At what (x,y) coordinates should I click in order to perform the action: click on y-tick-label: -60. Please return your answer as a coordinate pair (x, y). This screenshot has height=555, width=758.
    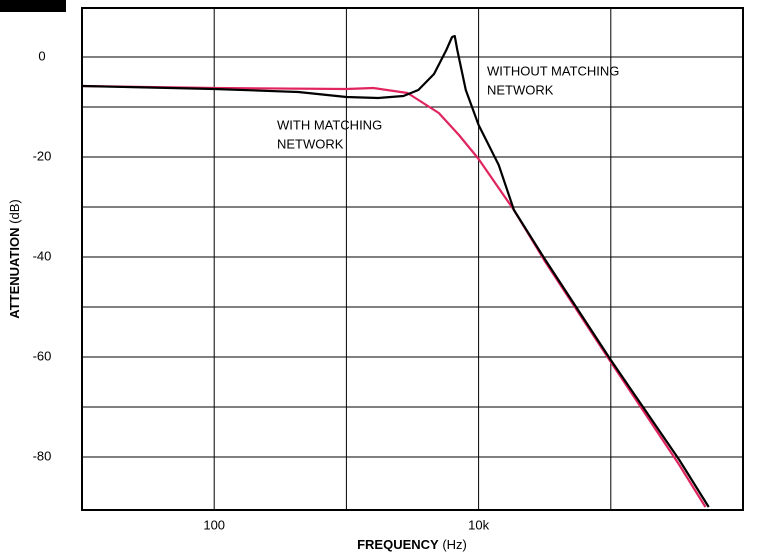
    Looking at the image, I should click on (42, 355).